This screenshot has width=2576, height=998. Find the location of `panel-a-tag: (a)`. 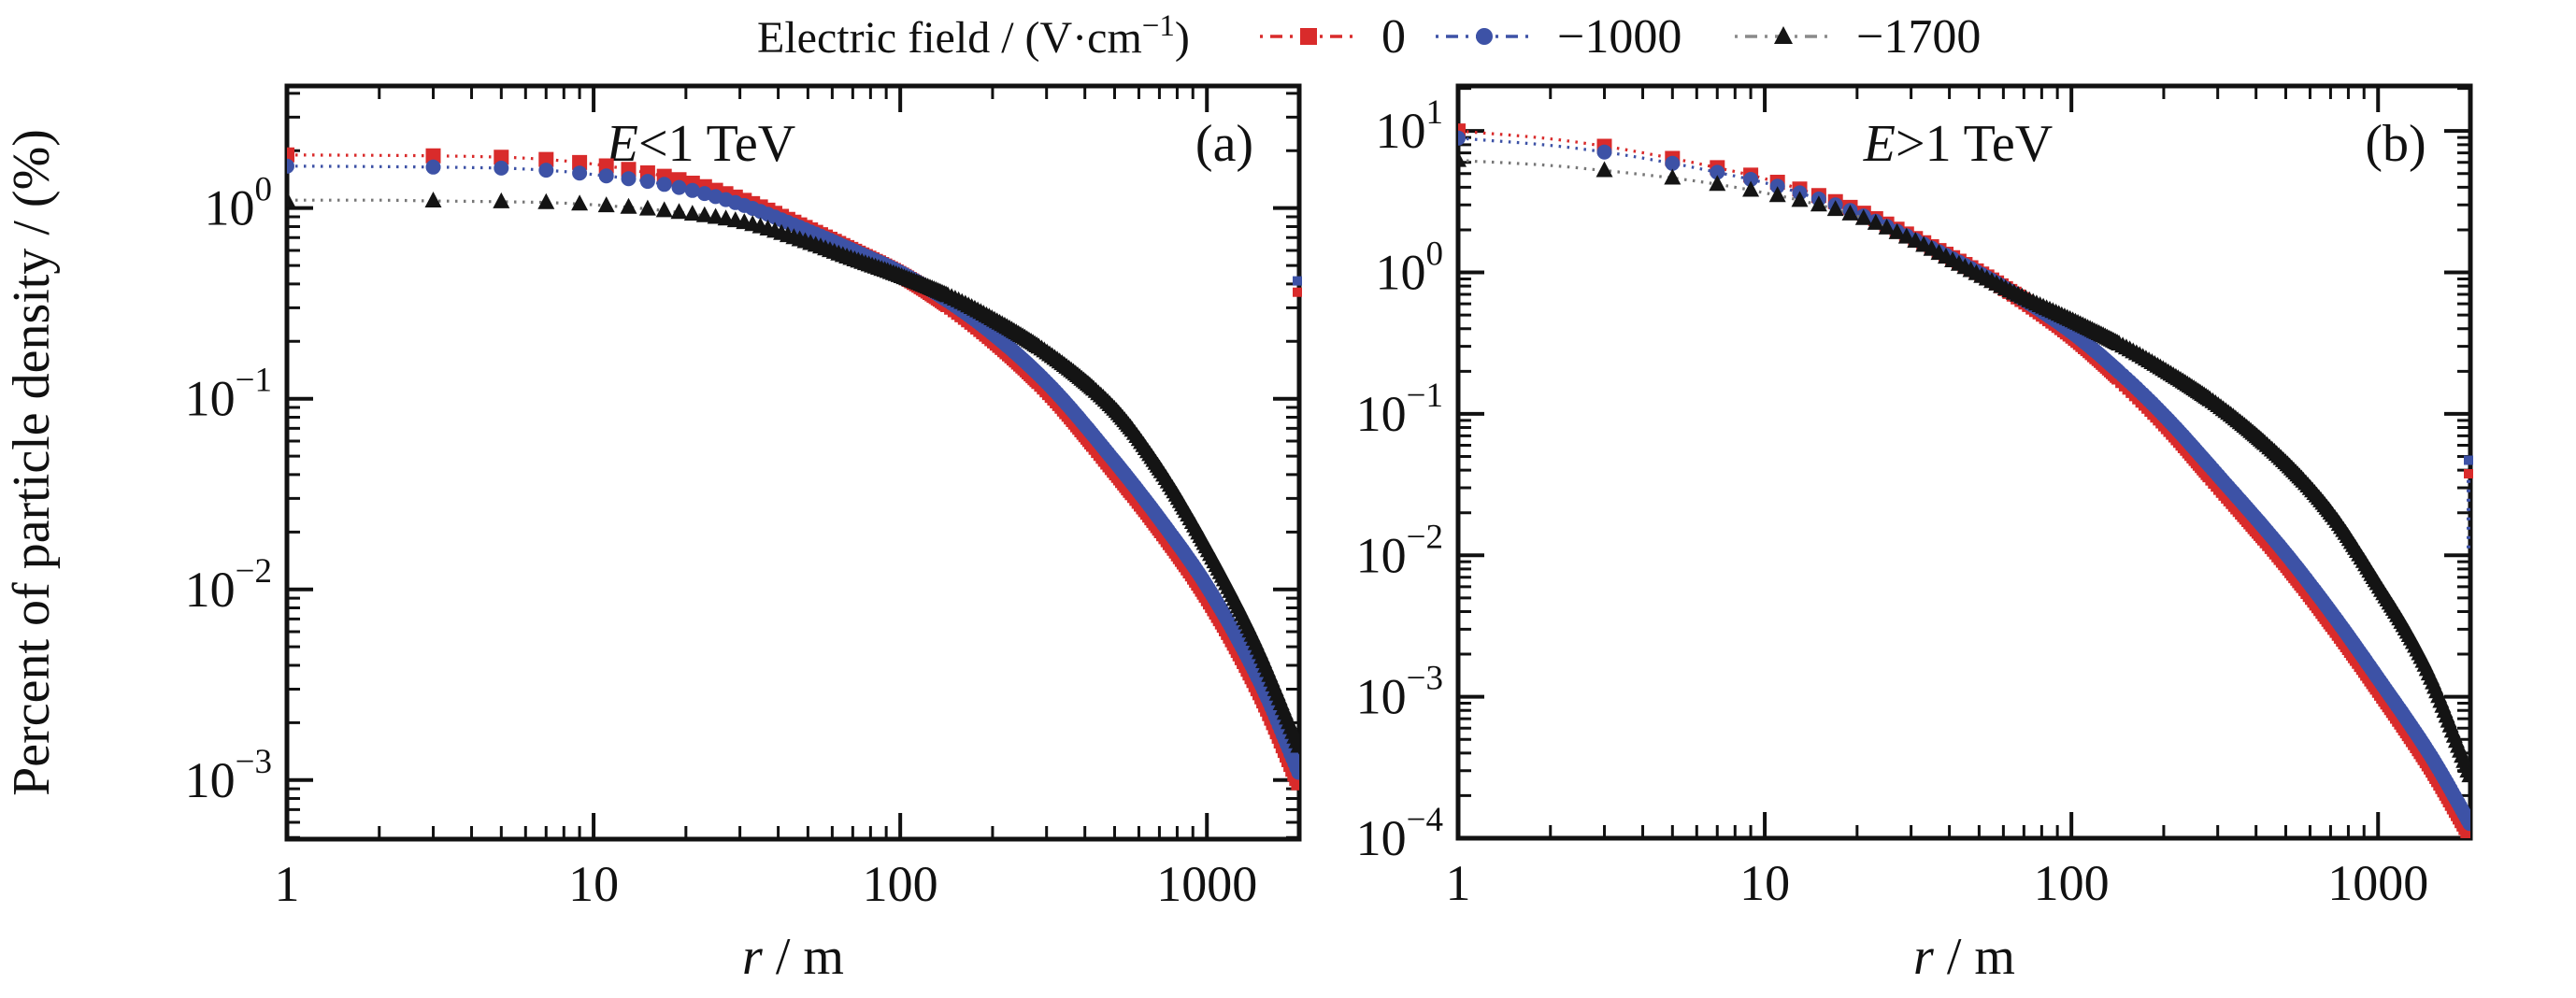

panel-a-tag: (a) is located at coordinates (1224, 144).